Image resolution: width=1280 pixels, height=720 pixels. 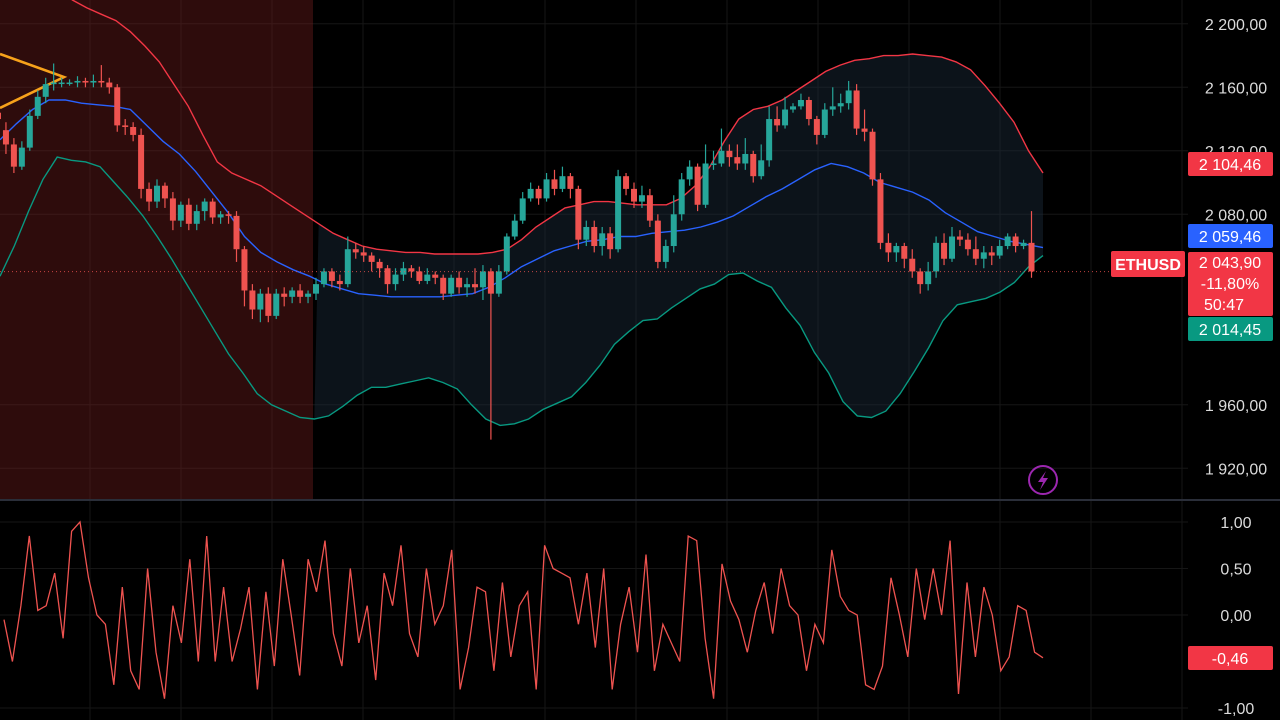 I want to click on current-price-value: 2 043,90, so click(x=1230, y=263).